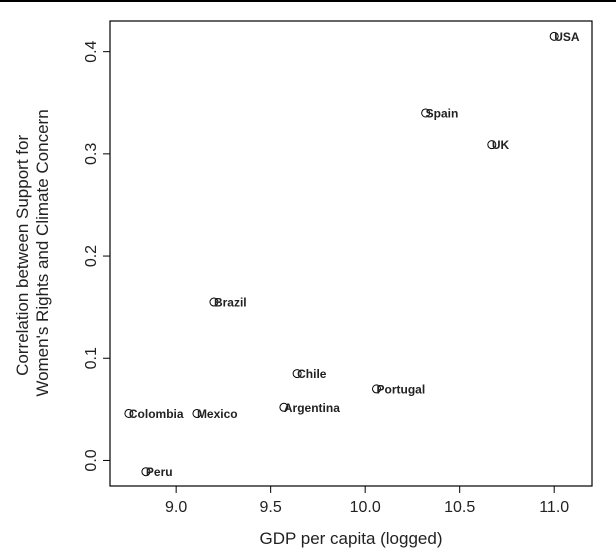 The width and height of the screenshot is (616, 558). I want to click on y-axis: 0.0 0.1 0.2 0.3 0.4, so click(96, 256).